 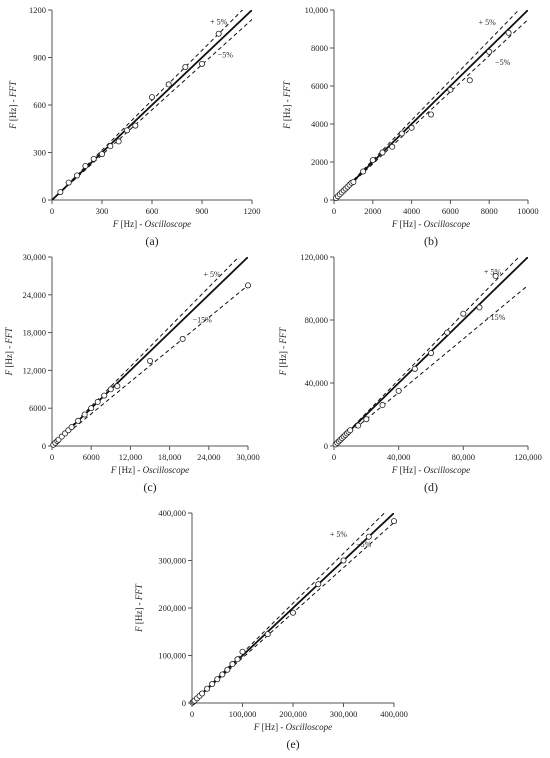 What do you see at coordinates (344, 714) in the screenshot?
I see `x-tick-label: 300,000` at bounding box center [344, 714].